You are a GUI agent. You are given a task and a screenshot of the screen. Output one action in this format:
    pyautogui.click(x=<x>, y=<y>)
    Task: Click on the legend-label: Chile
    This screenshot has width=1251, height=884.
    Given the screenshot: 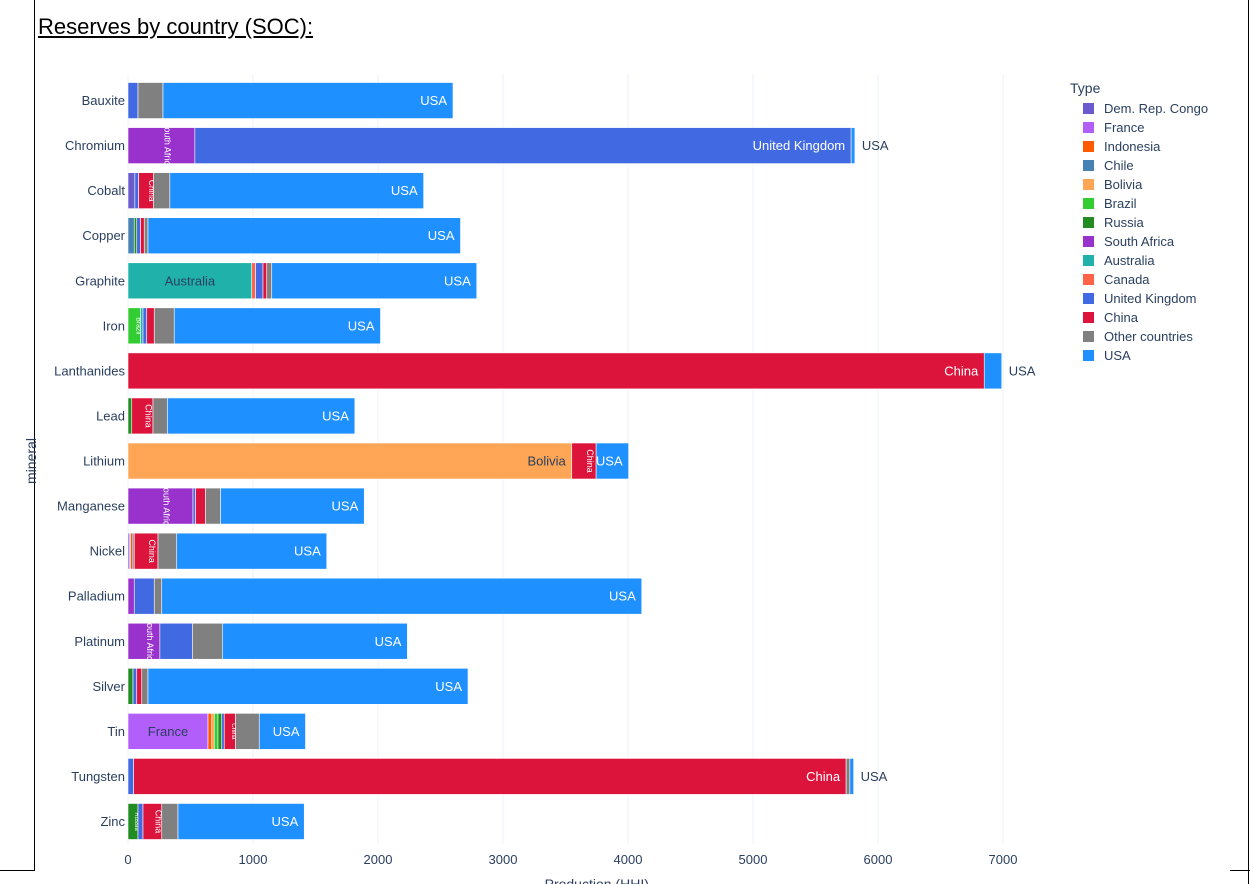 What is the action you would take?
    pyautogui.click(x=1119, y=165)
    